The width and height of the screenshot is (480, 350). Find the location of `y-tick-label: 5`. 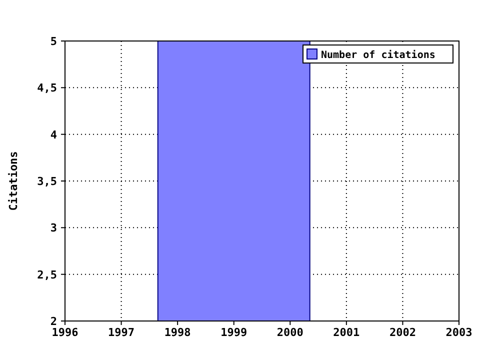

y-tick-label: 5 is located at coordinates (53, 41).